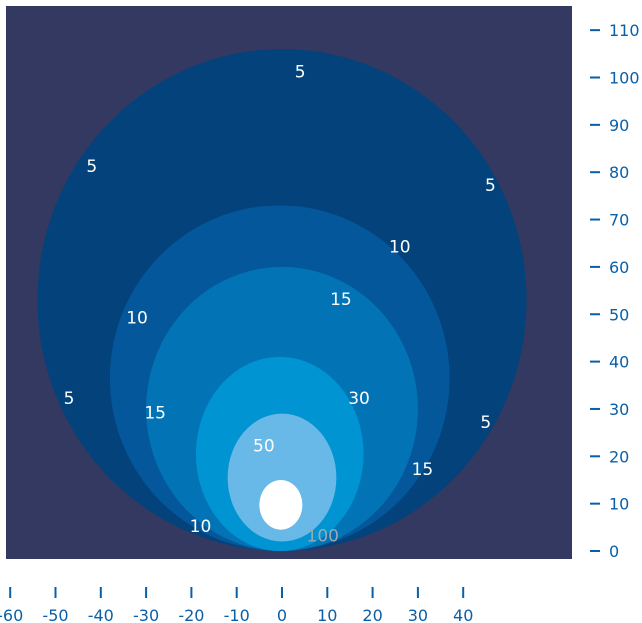 The width and height of the screenshot is (642, 623). I want to click on y-tick-label: 70, so click(619, 220).